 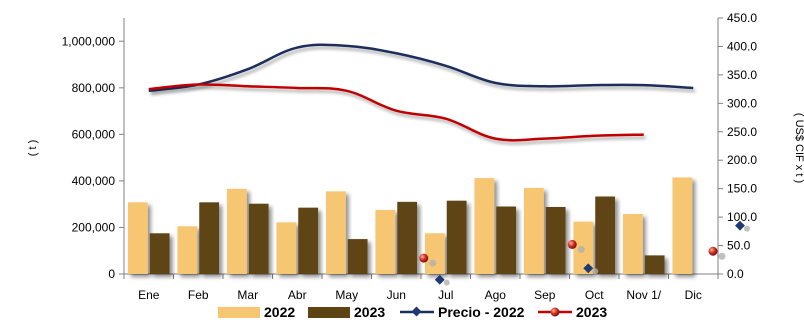 I want to click on y-axis-left-label: ( t ), so click(x=33, y=148).